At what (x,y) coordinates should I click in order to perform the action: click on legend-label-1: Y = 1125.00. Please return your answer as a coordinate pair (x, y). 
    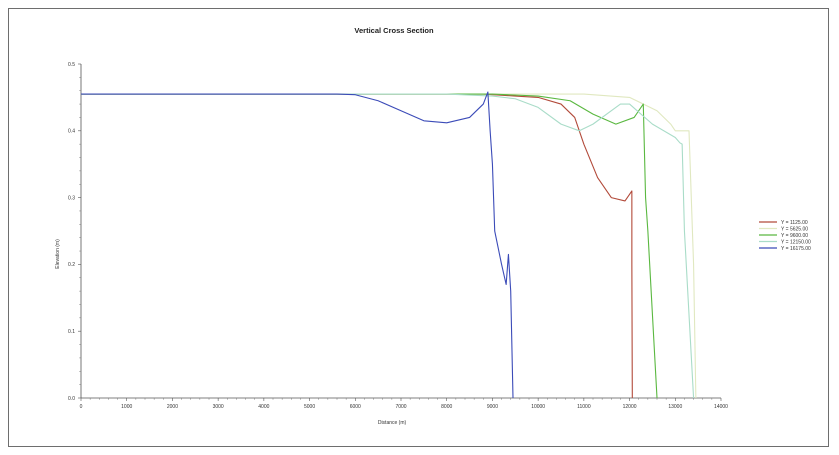
    Looking at the image, I should click on (794, 223).